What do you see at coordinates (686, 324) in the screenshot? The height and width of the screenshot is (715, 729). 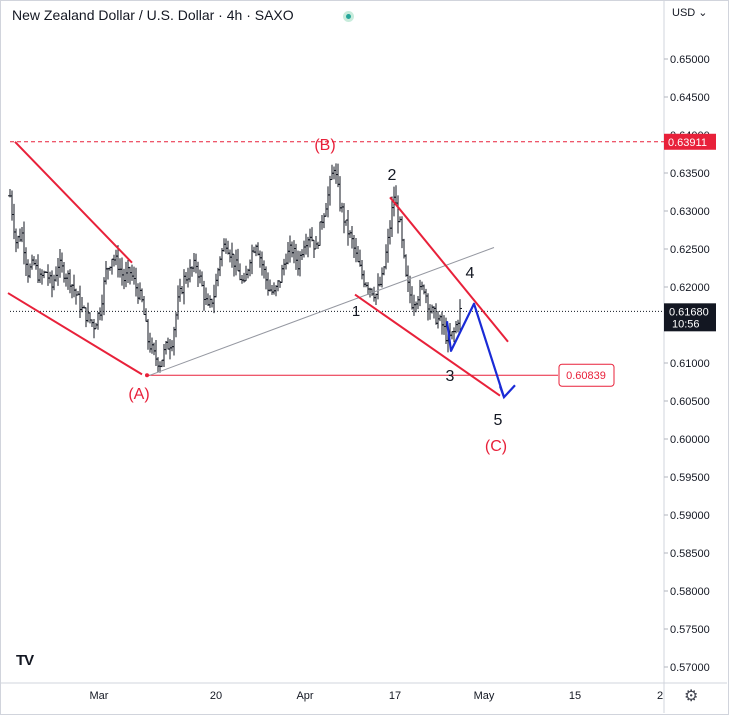 I see `countdown-label: 10:56` at bounding box center [686, 324].